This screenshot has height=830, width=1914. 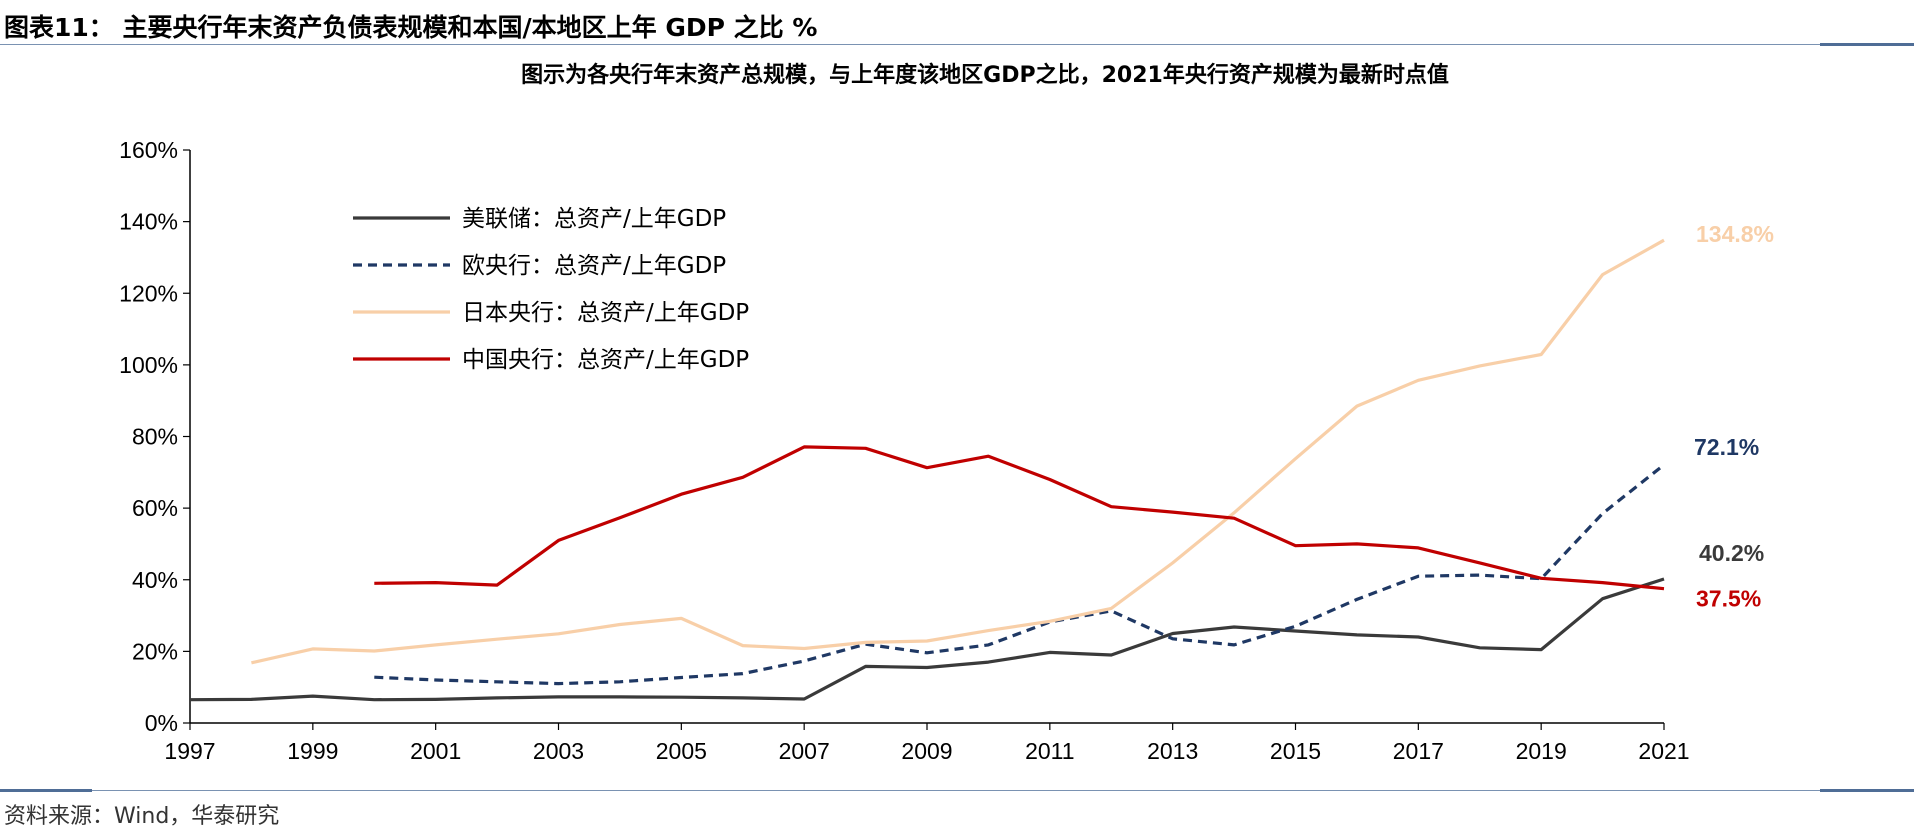 I want to click on title-divider-accent, so click(x=1867, y=44).